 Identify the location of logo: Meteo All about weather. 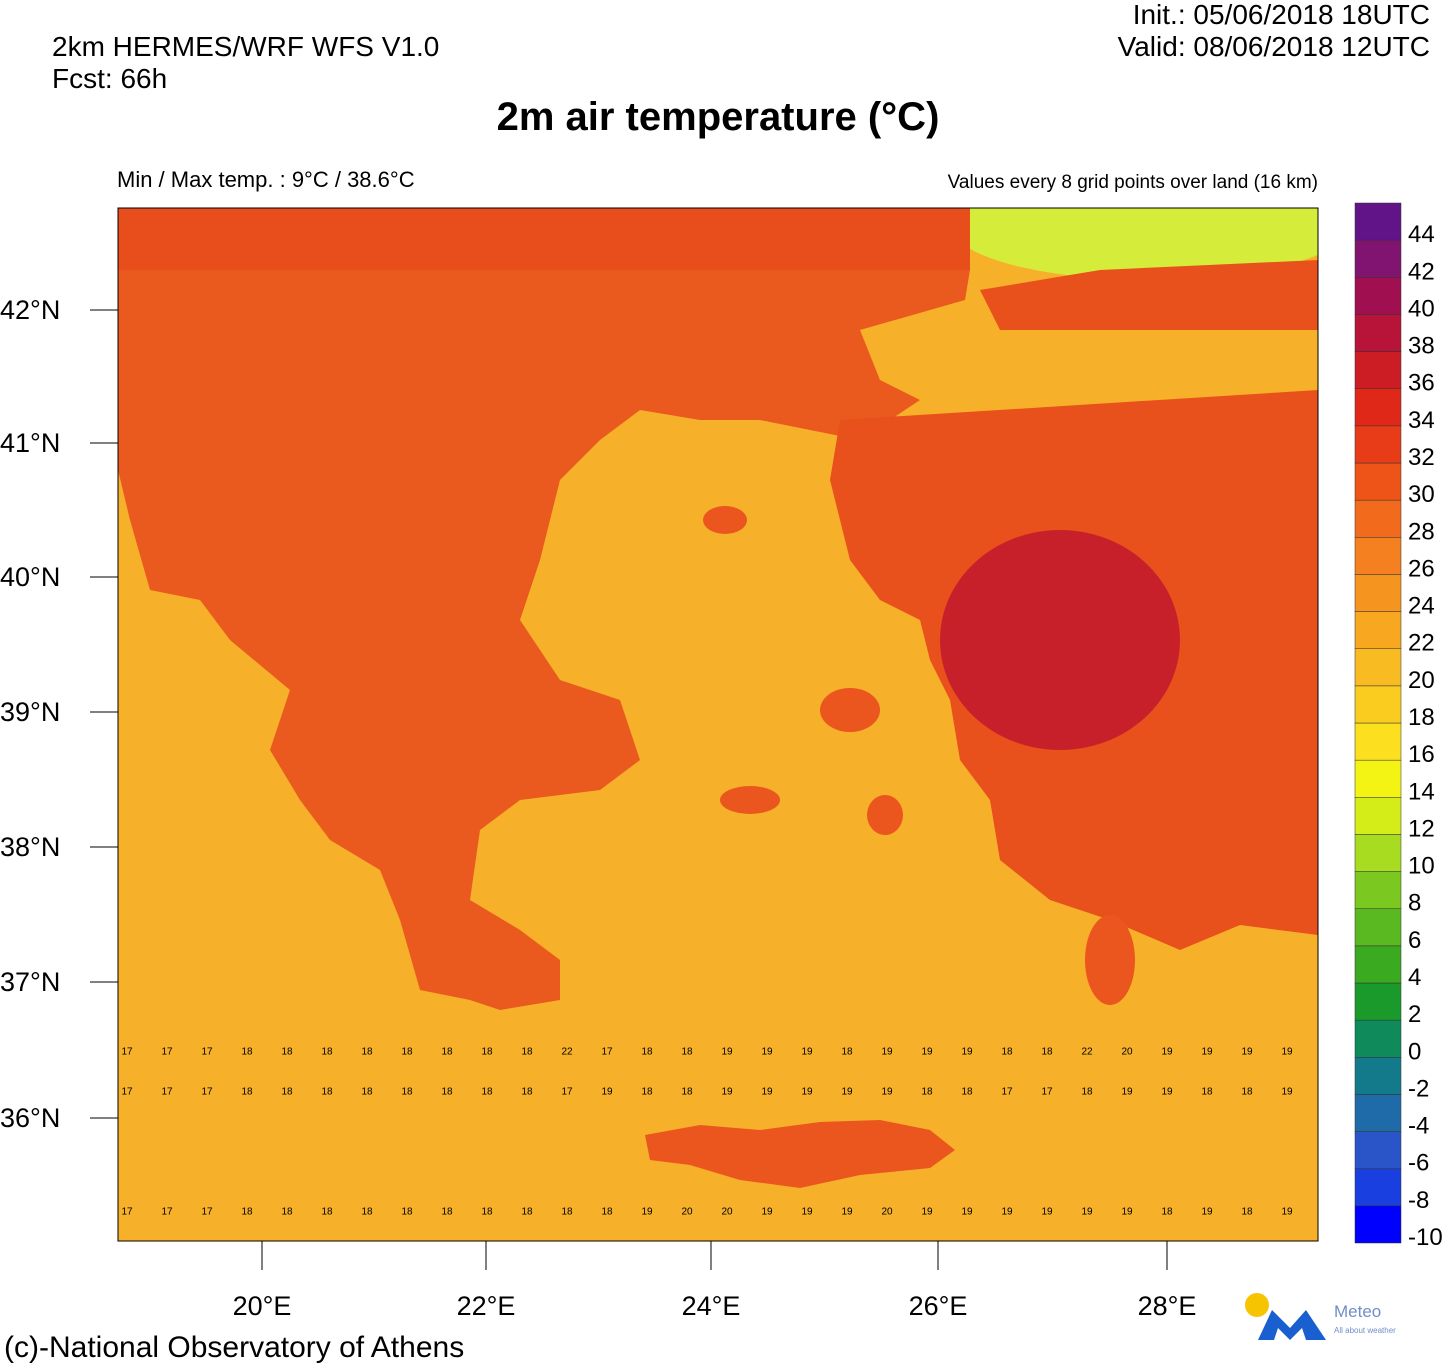
(1320, 1316).